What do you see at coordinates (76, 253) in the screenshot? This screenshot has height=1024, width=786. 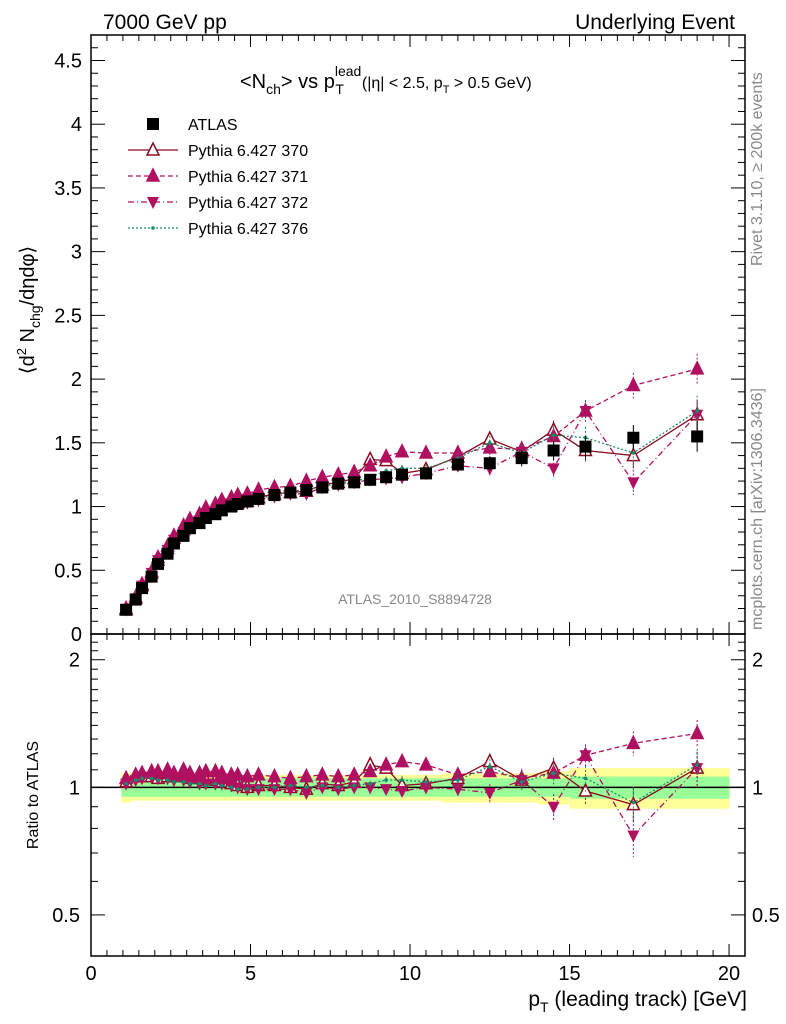 I see `y-tick-label: 3` at bounding box center [76, 253].